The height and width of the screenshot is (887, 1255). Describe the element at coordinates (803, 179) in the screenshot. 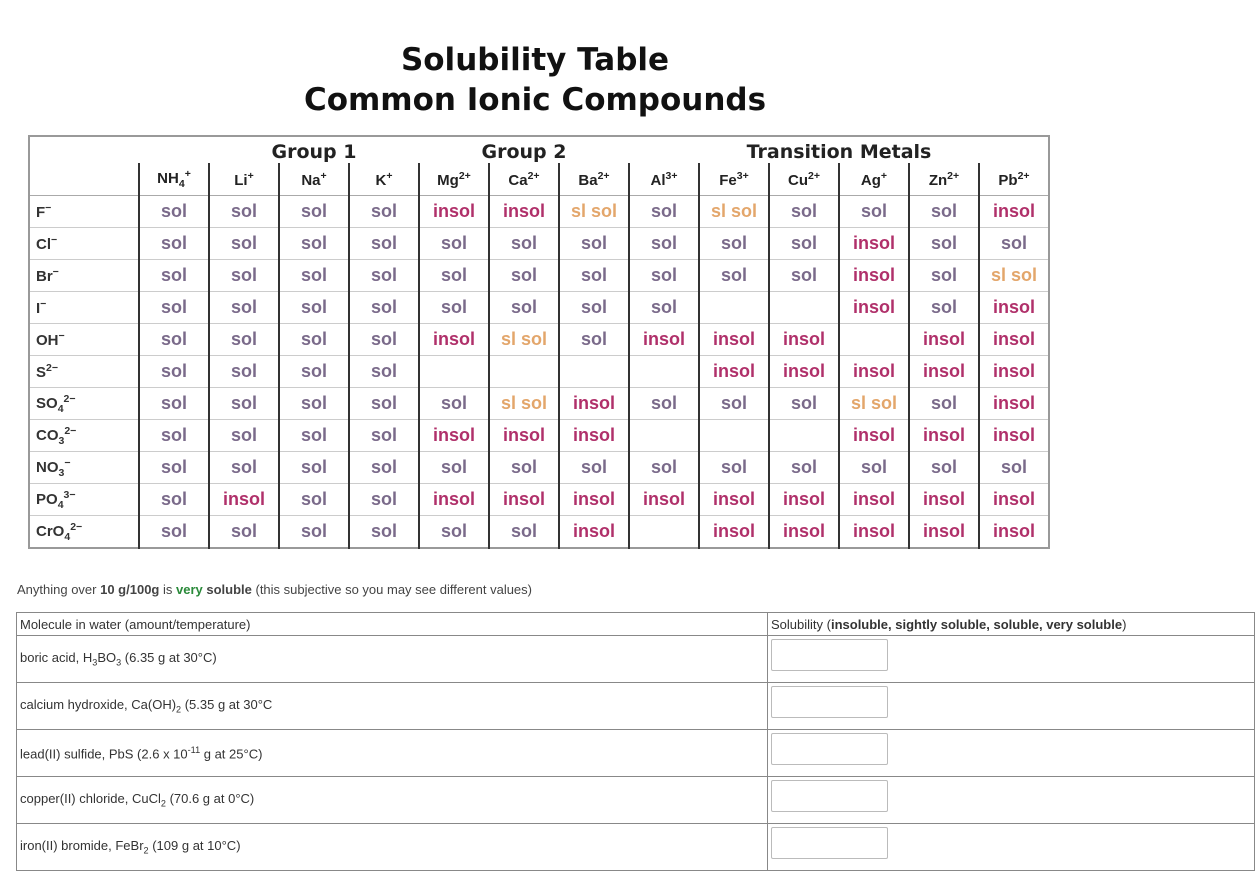

I see `cation-cell: Cu2+` at that location.